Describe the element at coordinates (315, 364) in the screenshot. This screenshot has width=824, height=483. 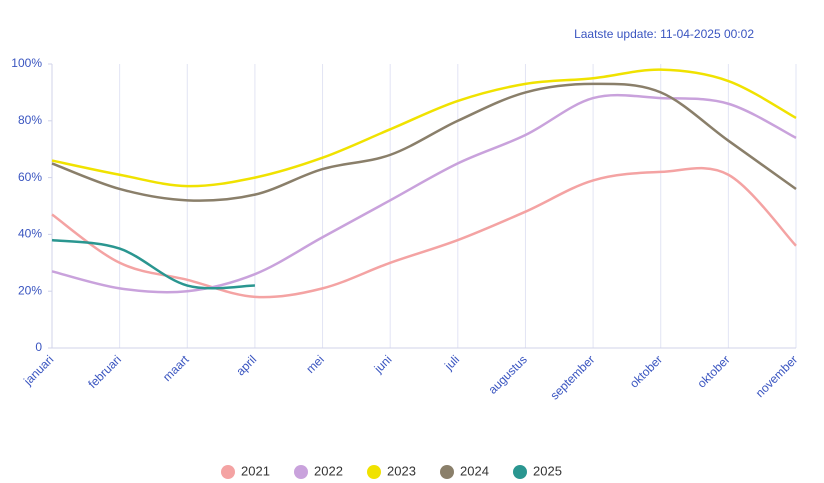
I see `x-tick-label: mei` at that location.